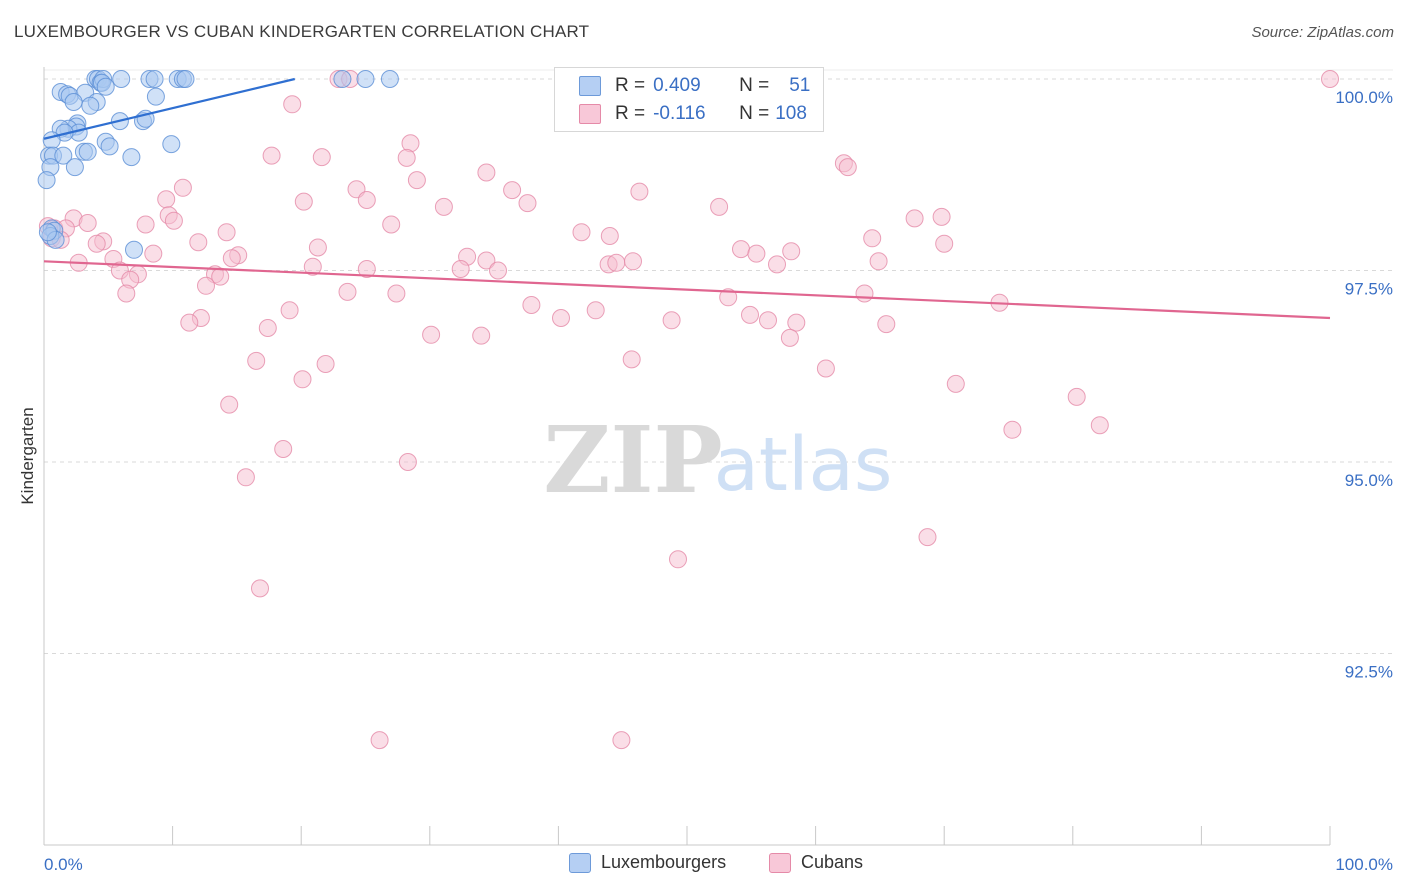 The image size is (1406, 892). I want to click on y-axis-label: Kindergarten, so click(27, 455).